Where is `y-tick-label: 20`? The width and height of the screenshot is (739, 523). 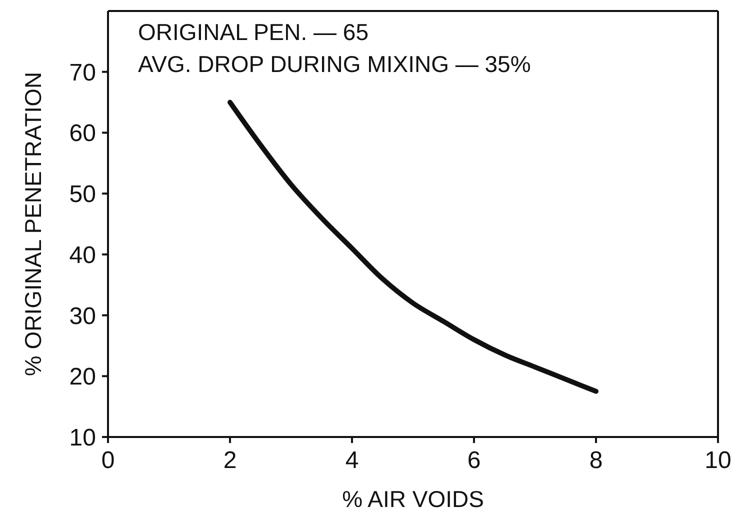 y-tick-label: 20 is located at coordinates (82, 377).